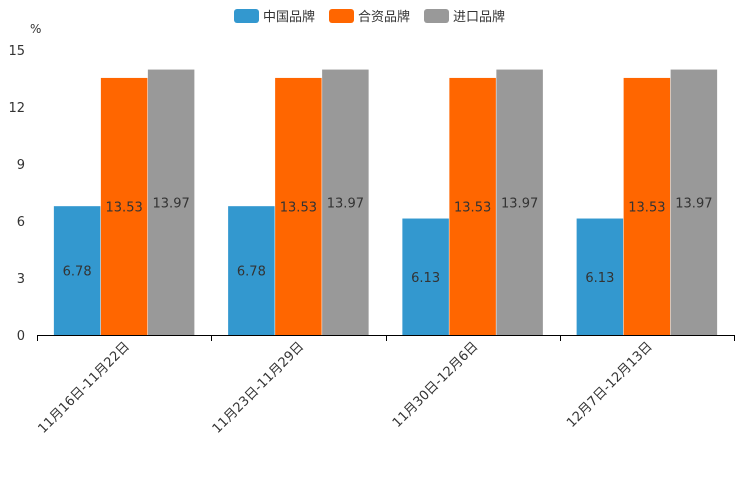  What do you see at coordinates (289, 17) in the screenshot?
I see `legend-label-1: 中国品牌` at bounding box center [289, 17].